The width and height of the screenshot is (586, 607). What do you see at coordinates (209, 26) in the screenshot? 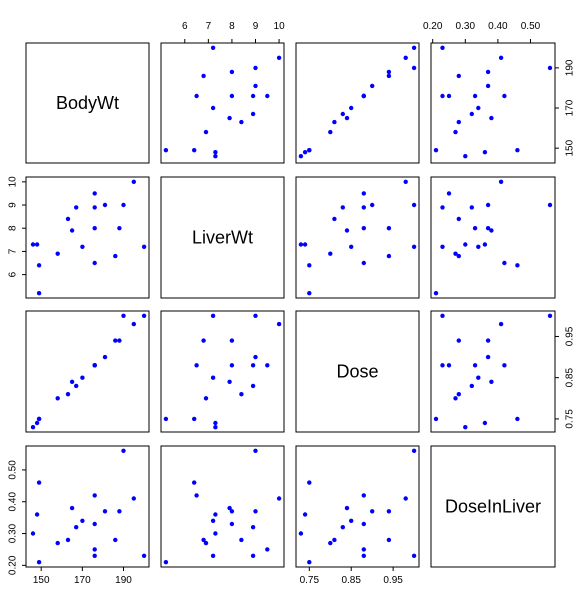
I see `x-tick-label: 7` at bounding box center [209, 26].